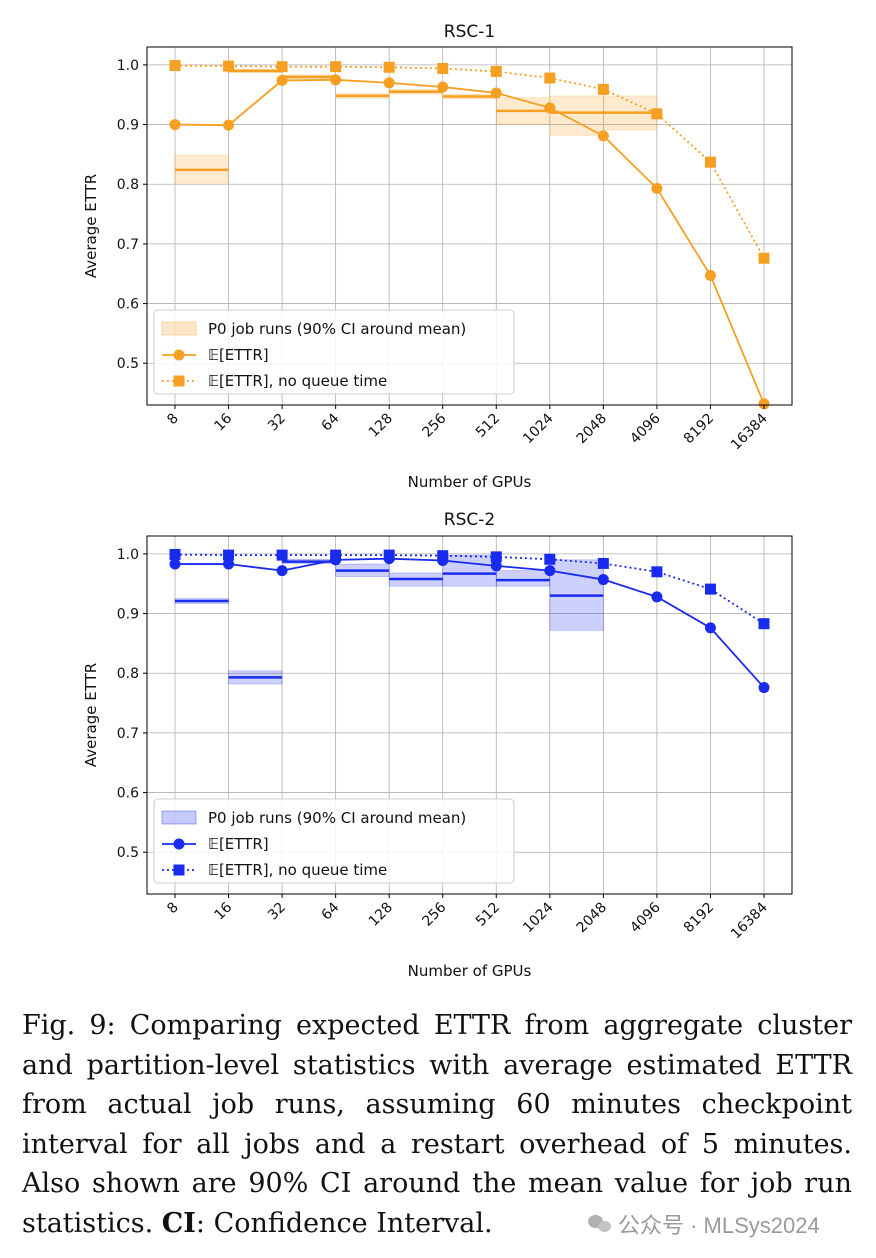 This screenshot has height=1258, width=876. I want to click on y-axis: 0.5 0.6 0.7 0.8 0.9 1.0 Average ETTR, so click(114, 704).